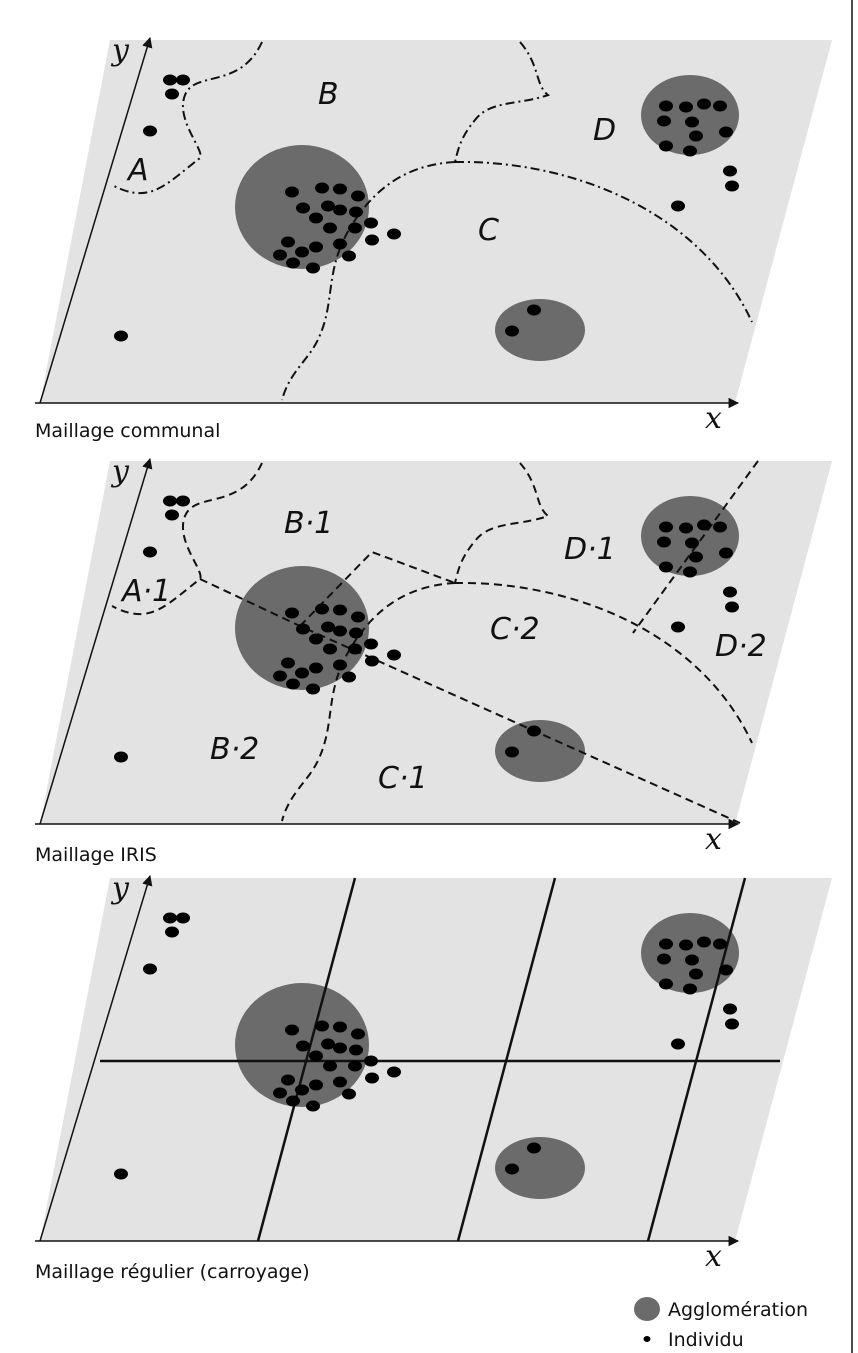 This screenshot has width=858, height=1353. What do you see at coordinates (590, 549) in the screenshot?
I see `region-label-d1: D·1` at bounding box center [590, 549].